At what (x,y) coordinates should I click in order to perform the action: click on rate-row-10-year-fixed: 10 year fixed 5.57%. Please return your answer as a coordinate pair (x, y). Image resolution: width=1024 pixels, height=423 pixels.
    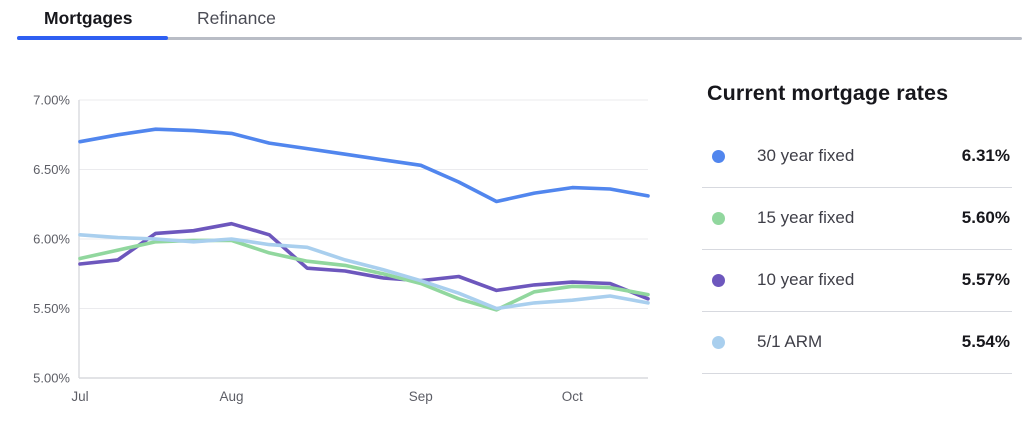
    Looking at the image, I should click on (857, 280).